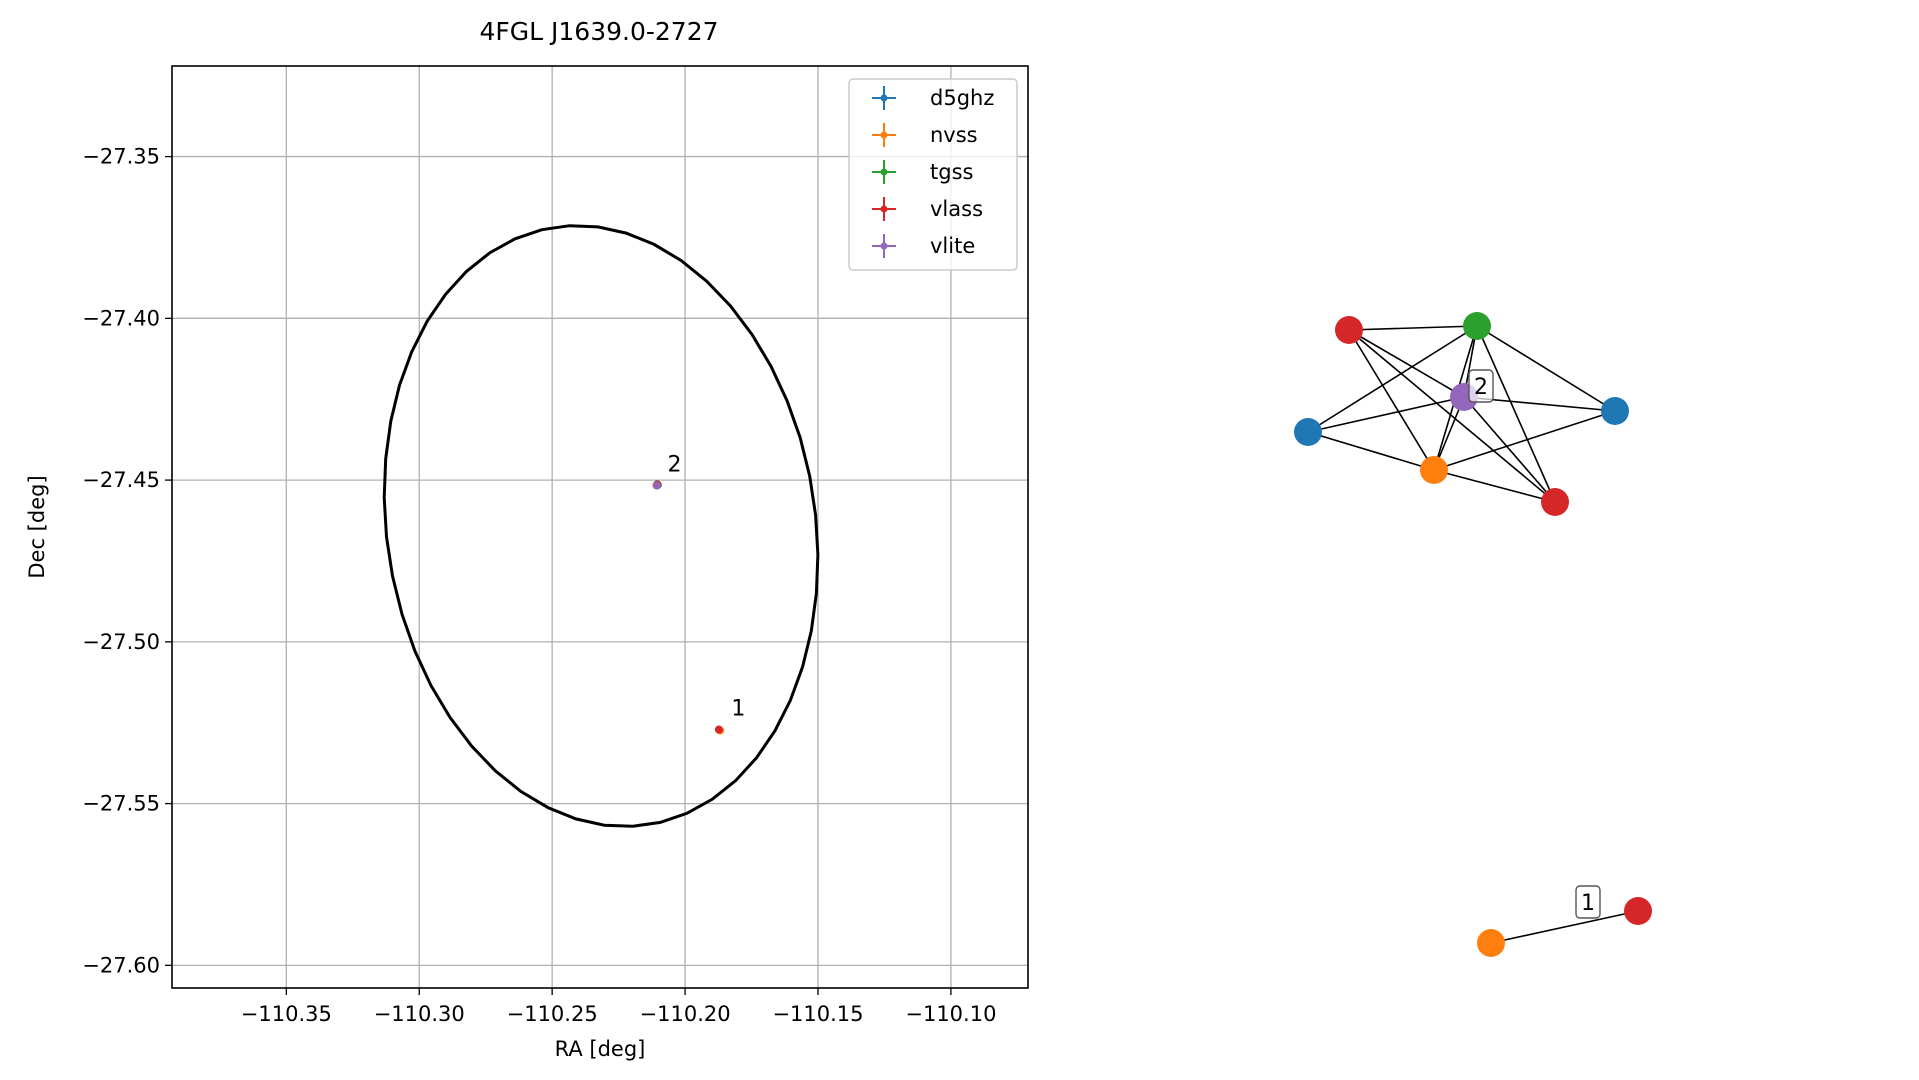 The height and width of the screenshot is (1080, 1919). Describe the element at coordinates (121, 804) in the screenshot. I see `y-tick-label: −27.55` at that location.